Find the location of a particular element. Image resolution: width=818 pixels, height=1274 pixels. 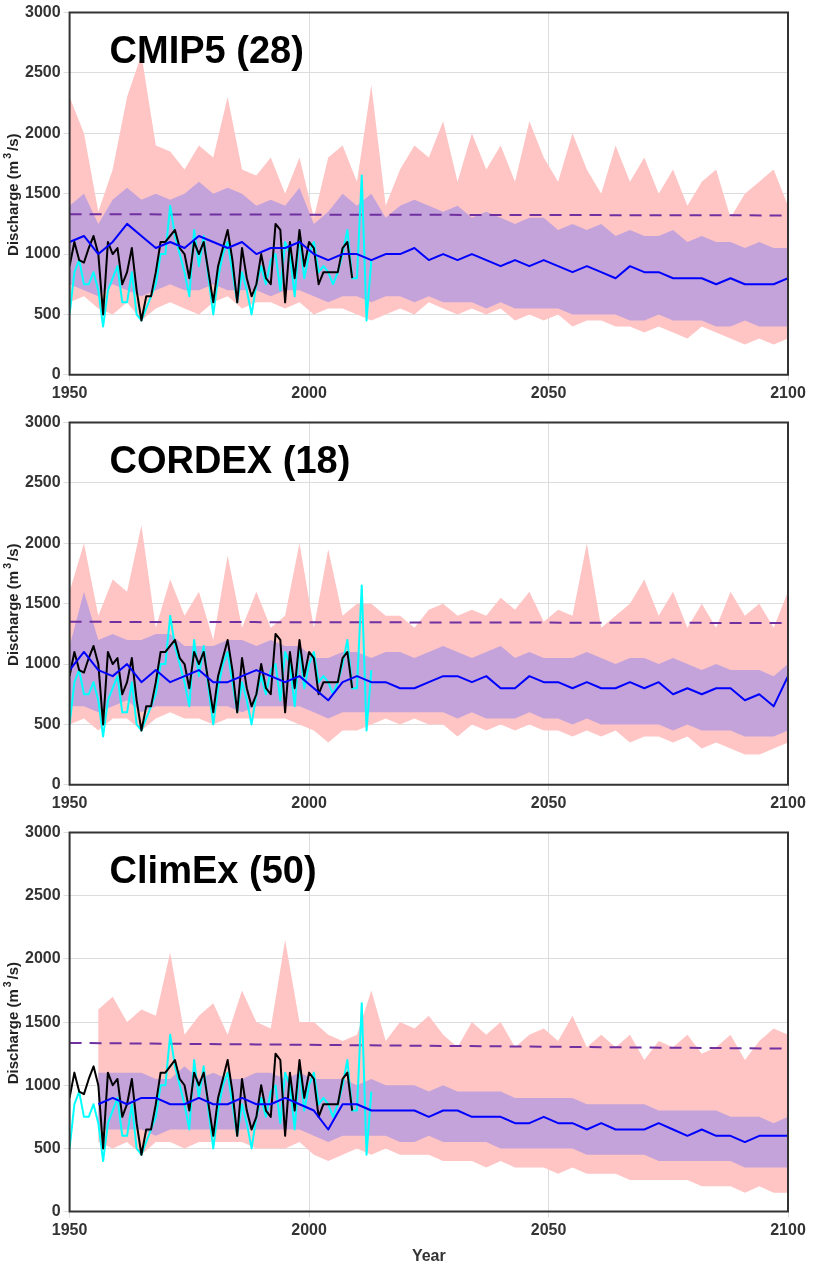

x-axis-title: Year is located at coordinates (428, 1255).